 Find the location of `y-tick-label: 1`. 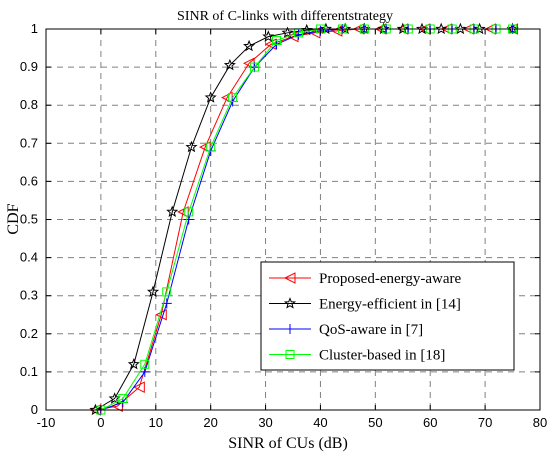

y-tick-label: 1 is located at coordinates (34, 28).